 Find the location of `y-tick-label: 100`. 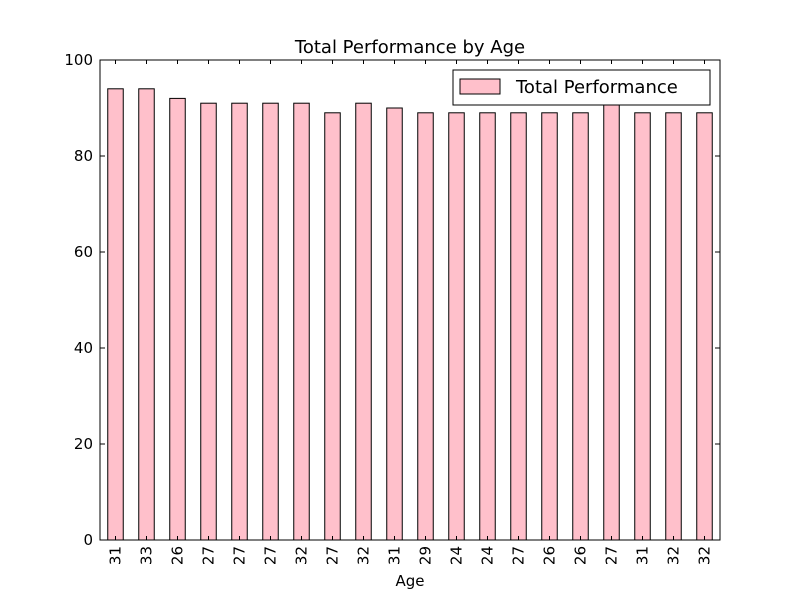

y-tick-label: 100 is located at coordinates (78, 60).